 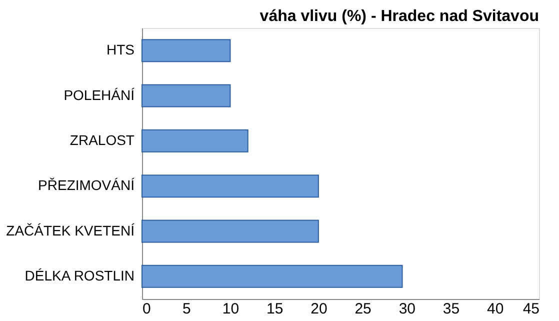 I want to click on y-tick-label: ZAČÁTEK KVETENÍ, so click(x=70, y=230).